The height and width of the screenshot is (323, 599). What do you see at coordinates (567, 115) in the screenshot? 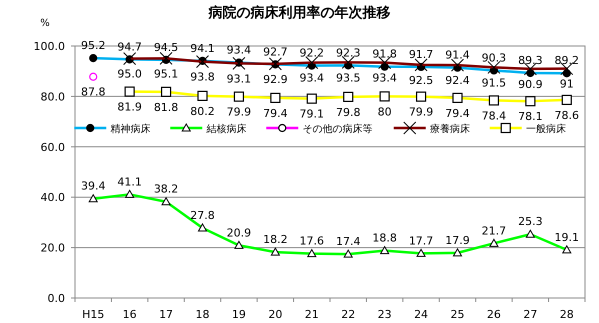
I see `data-label: 78.6` at bounding box center [567, 115].